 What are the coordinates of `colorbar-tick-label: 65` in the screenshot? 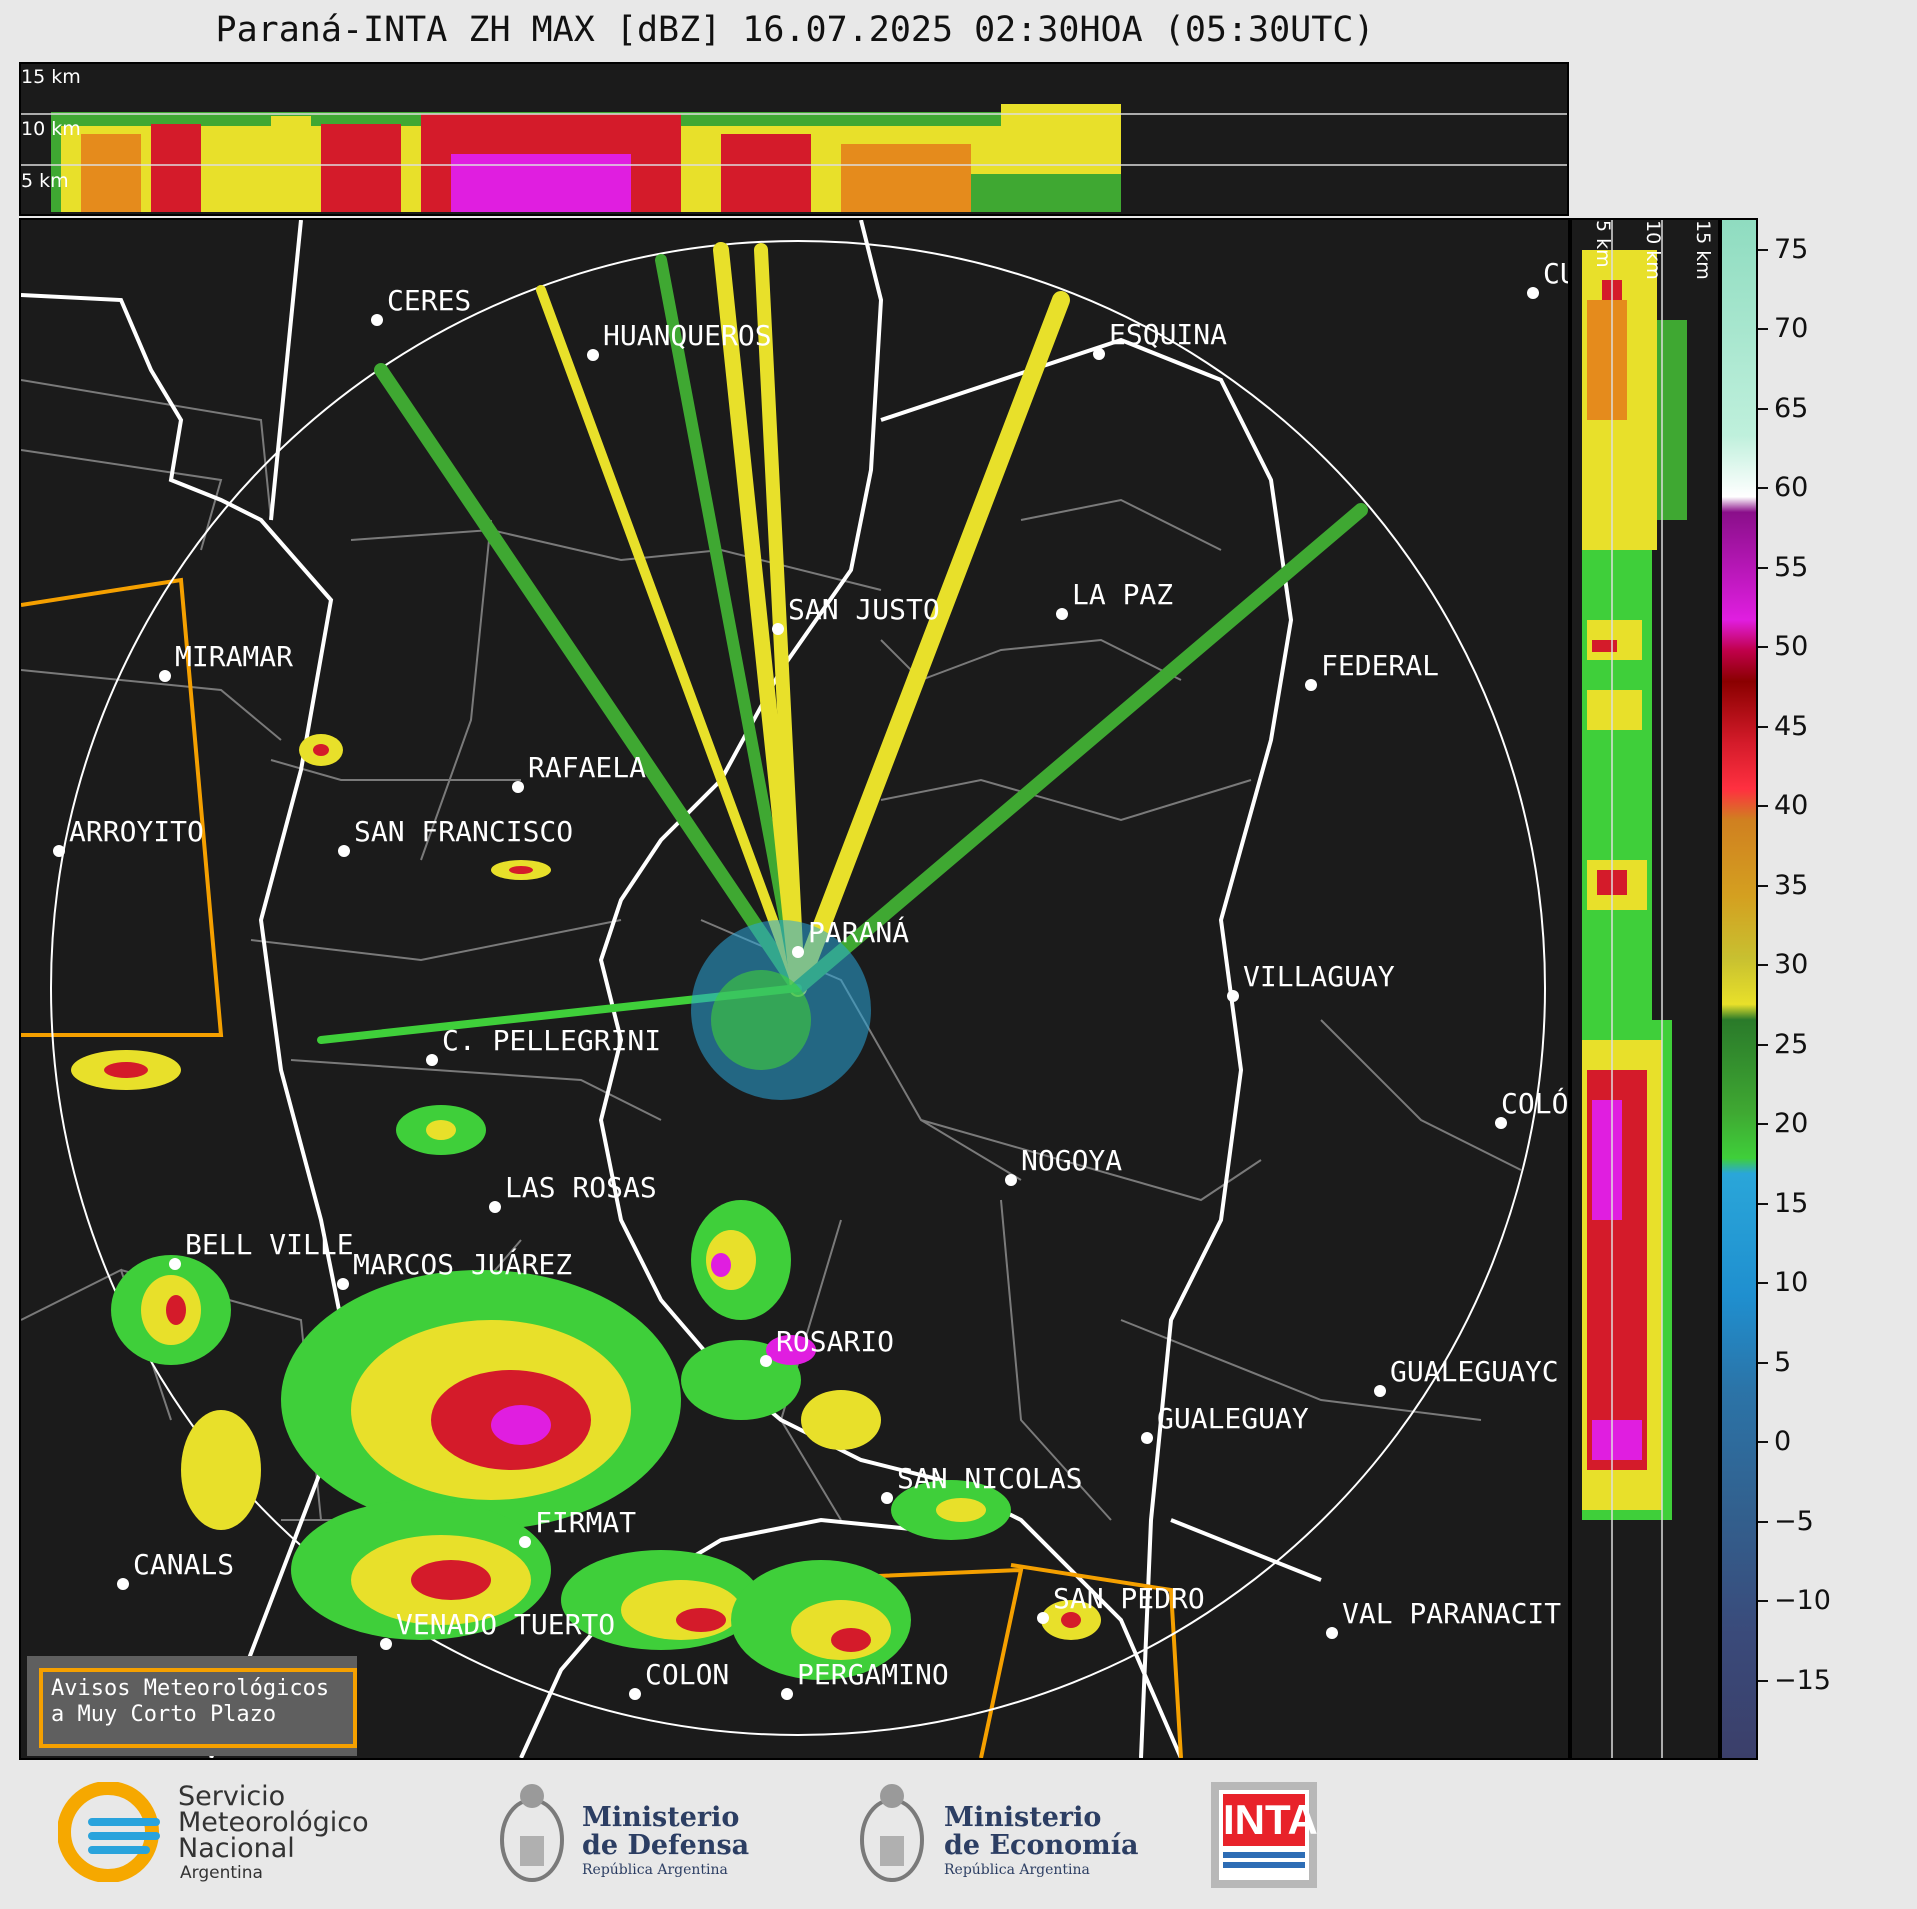 It's located at (1791, 408).